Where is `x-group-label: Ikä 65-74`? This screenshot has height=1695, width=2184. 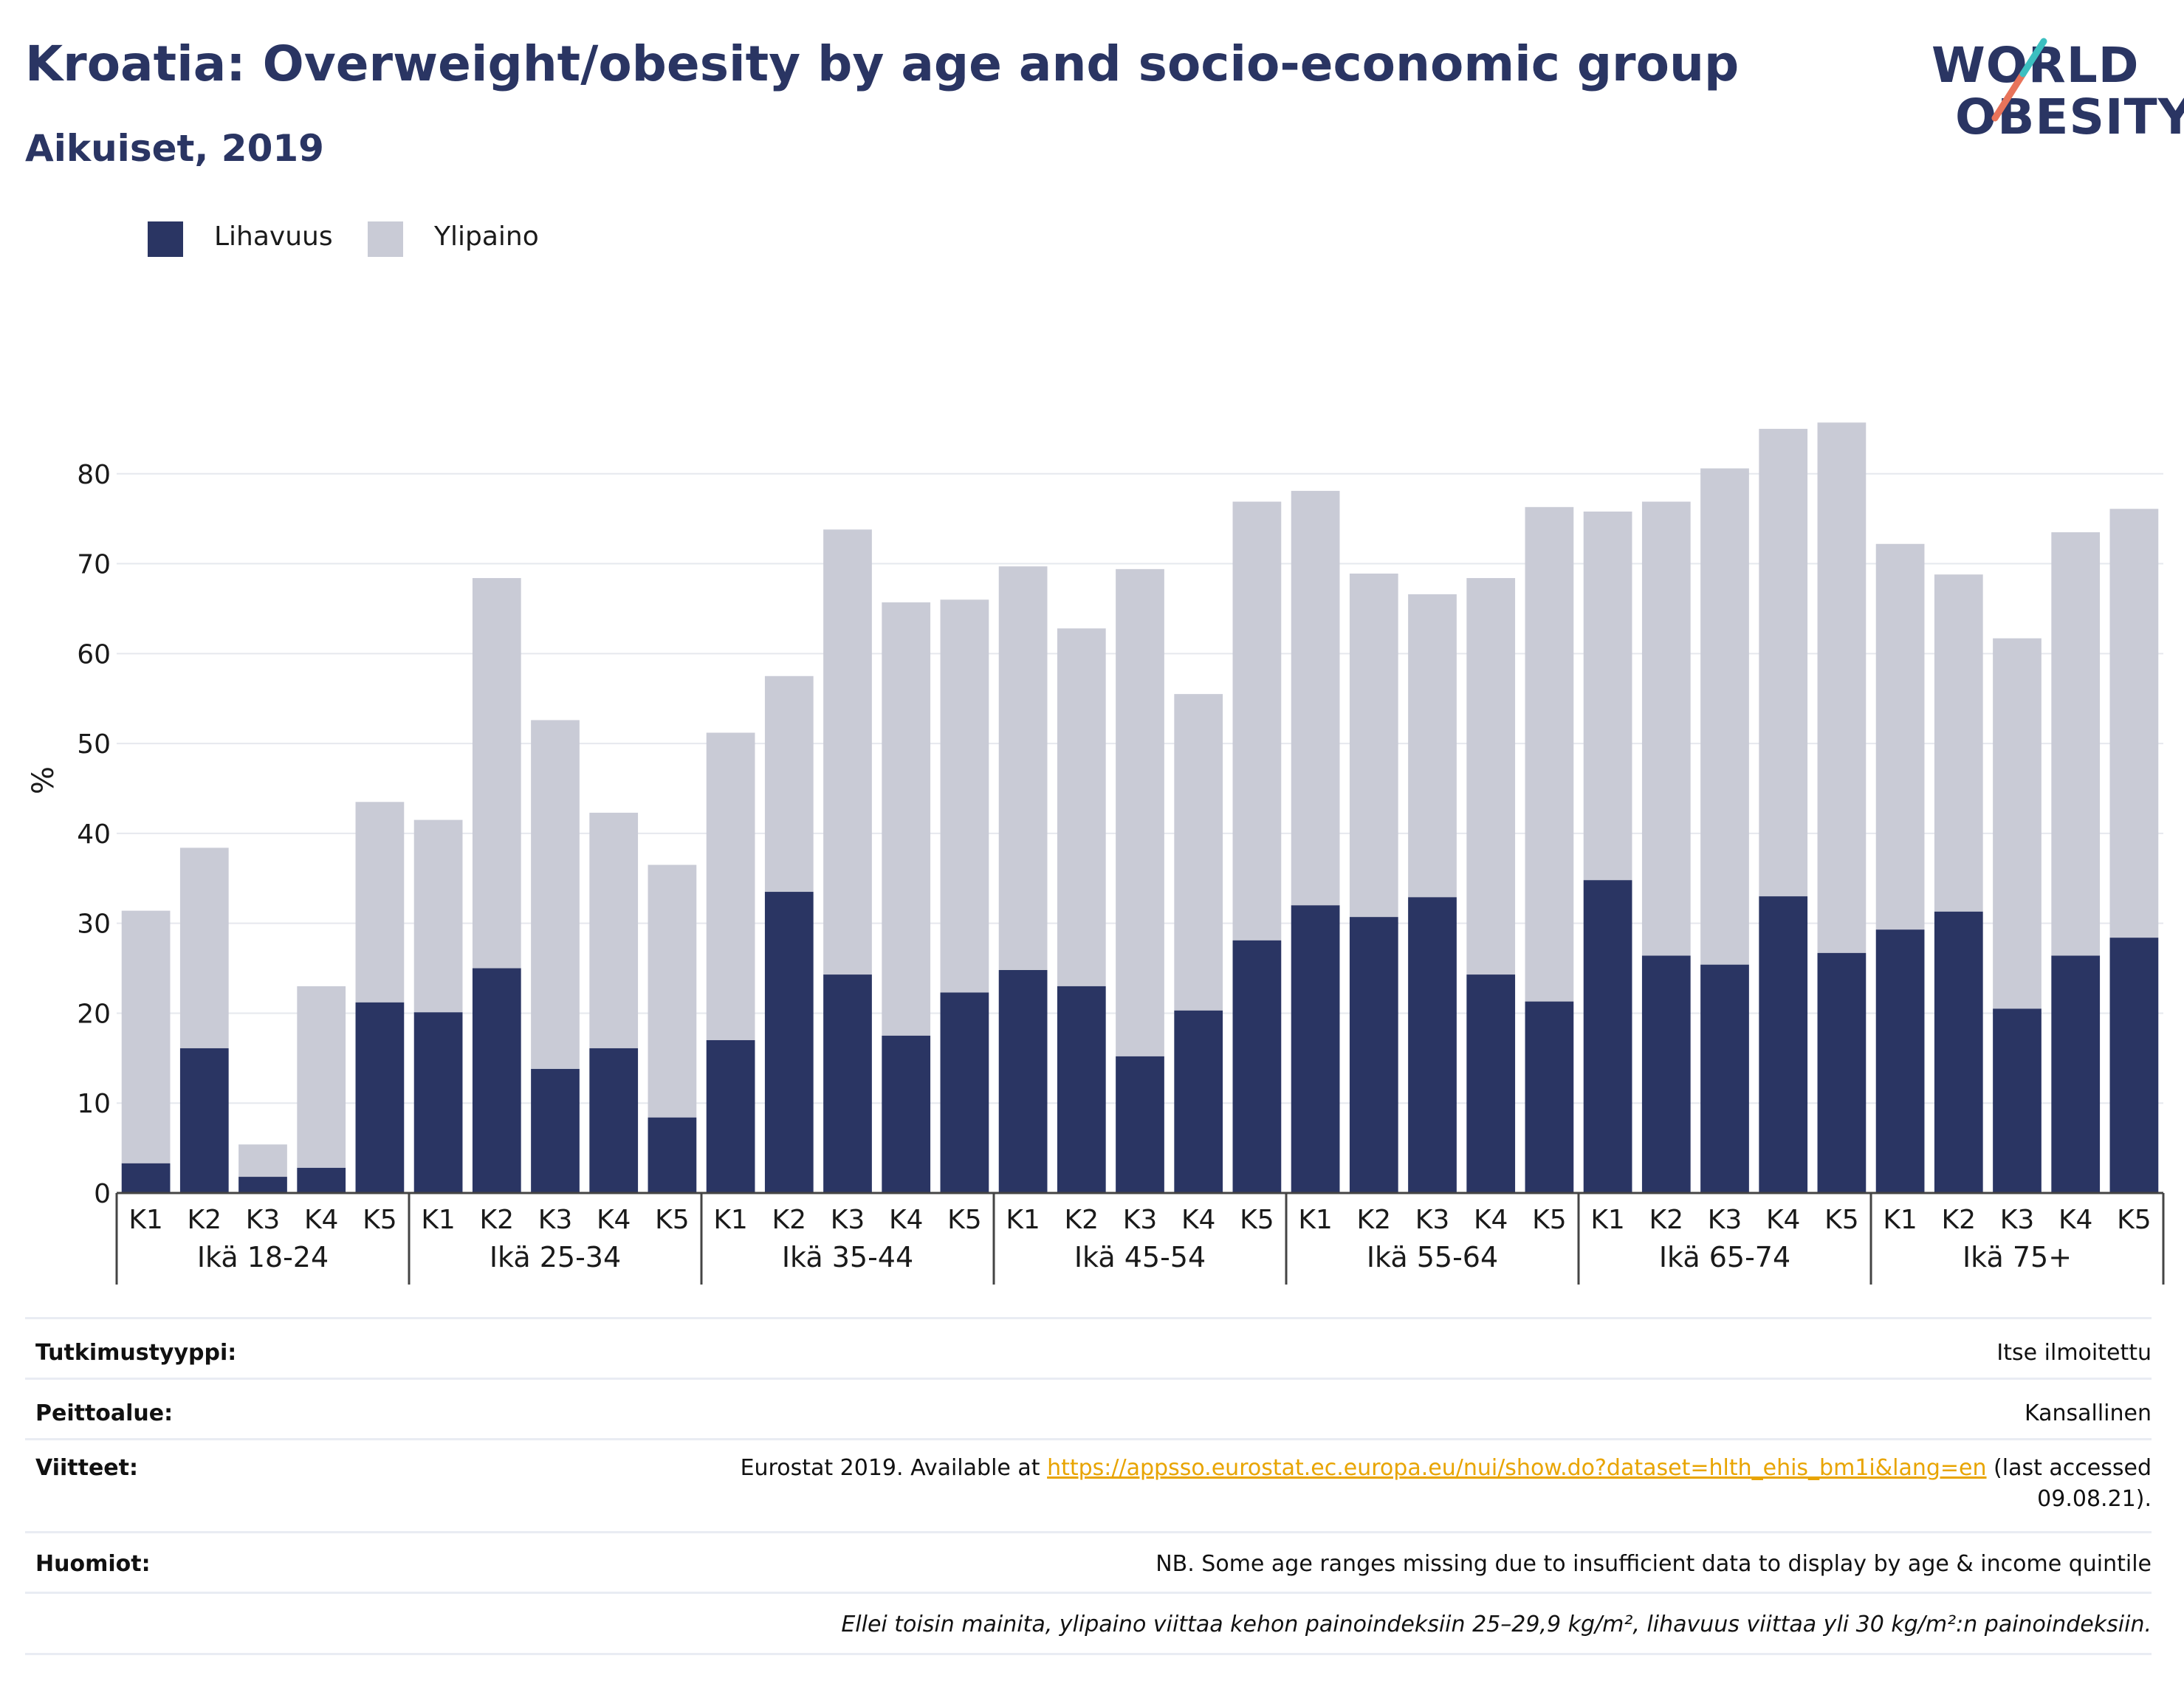 x-group-label: Ikä 65-74 is located at coordinates (1725, 1257).